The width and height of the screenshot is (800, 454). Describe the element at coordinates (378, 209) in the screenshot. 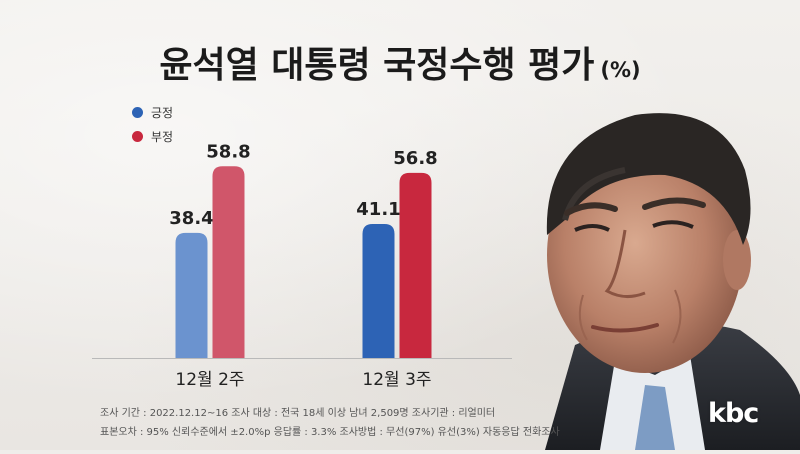

I see `value-label-positive-2: 41.1` at that location.